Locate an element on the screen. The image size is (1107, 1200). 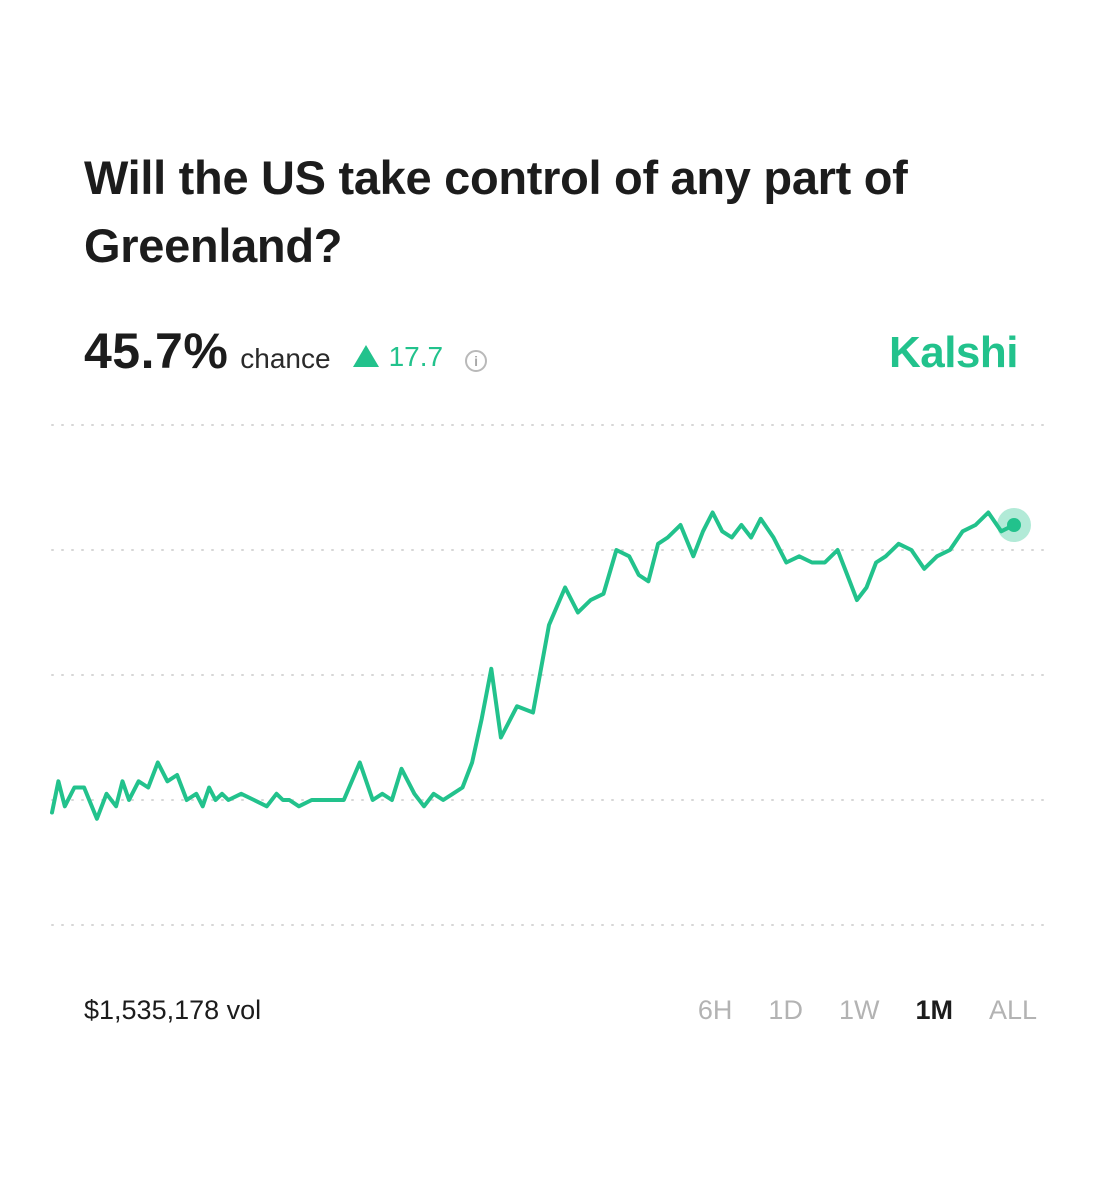
change-value: 17.7 is located at coordinates (416, 356).